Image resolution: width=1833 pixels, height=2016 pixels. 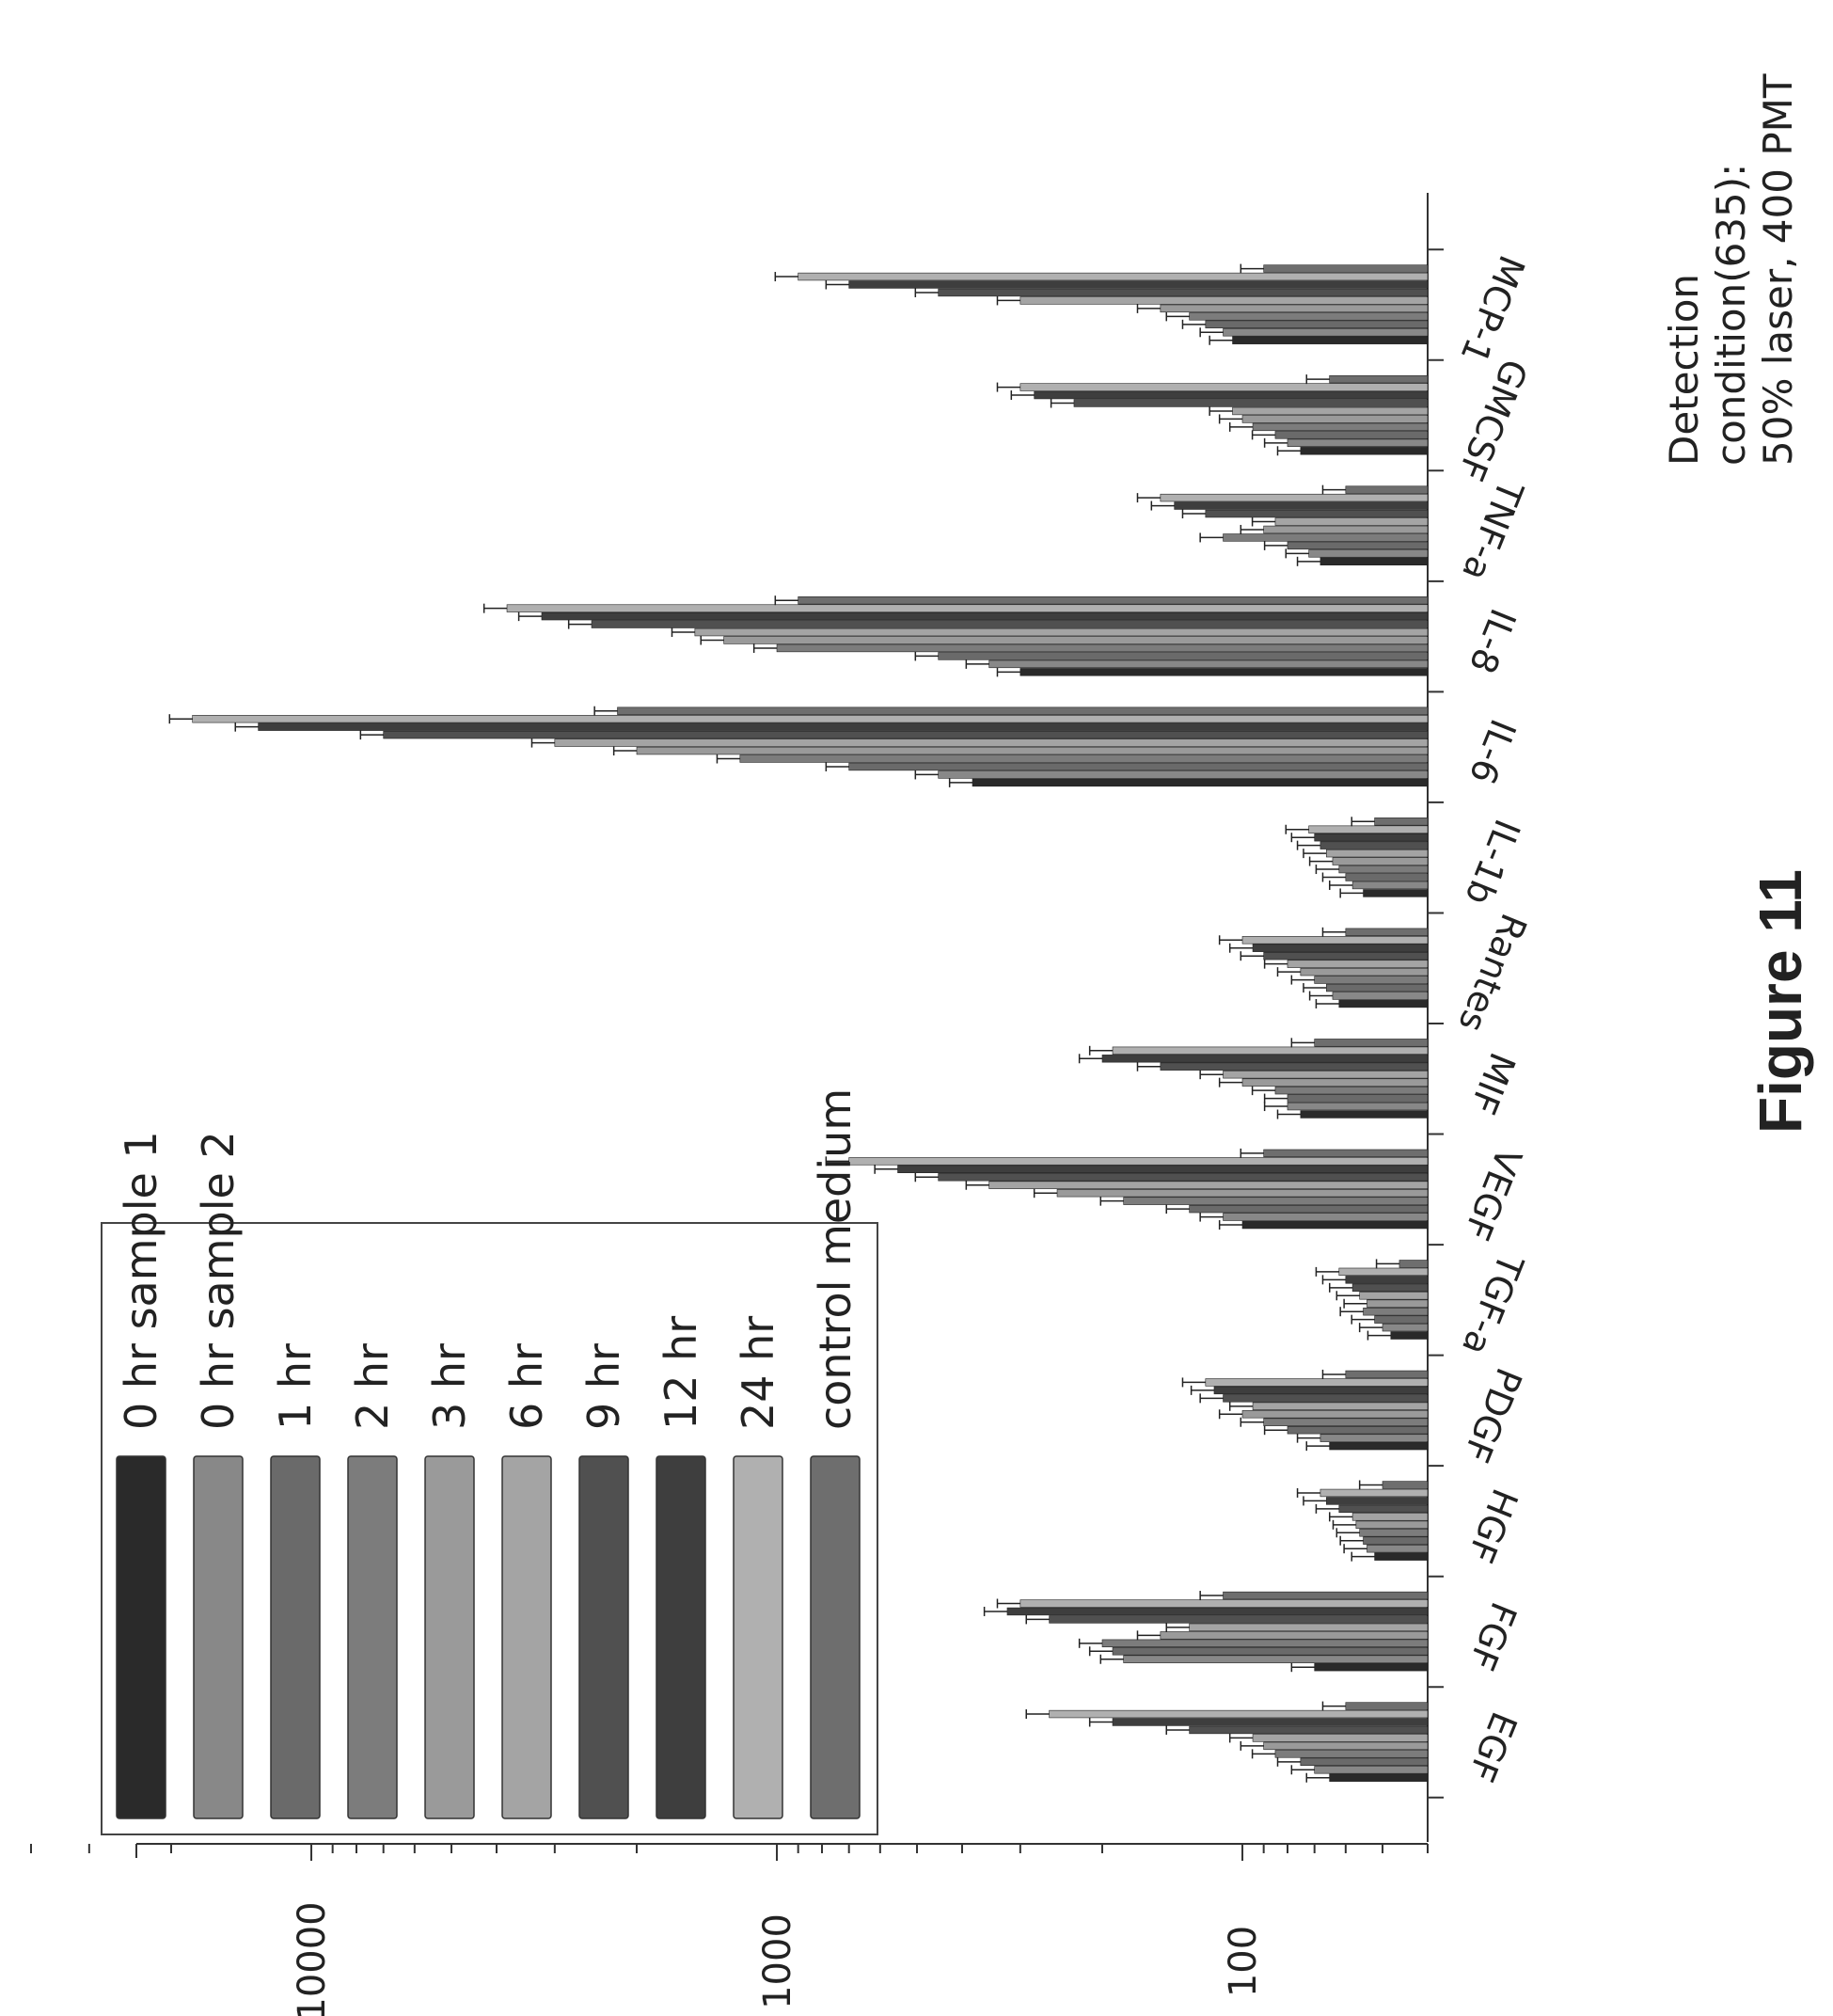 I want to click on category-label: MIF, so click(x=1492, y=1084).